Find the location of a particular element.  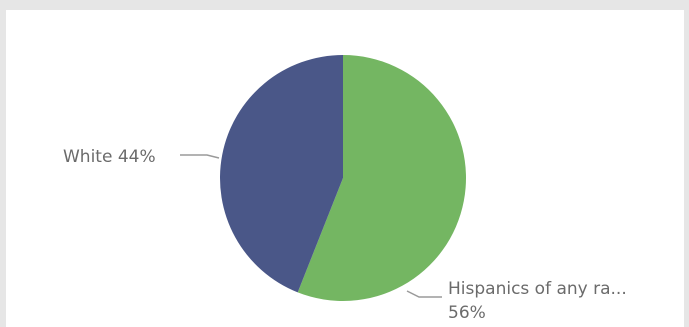

pie-slice-white is located at coordinates (281, 173).